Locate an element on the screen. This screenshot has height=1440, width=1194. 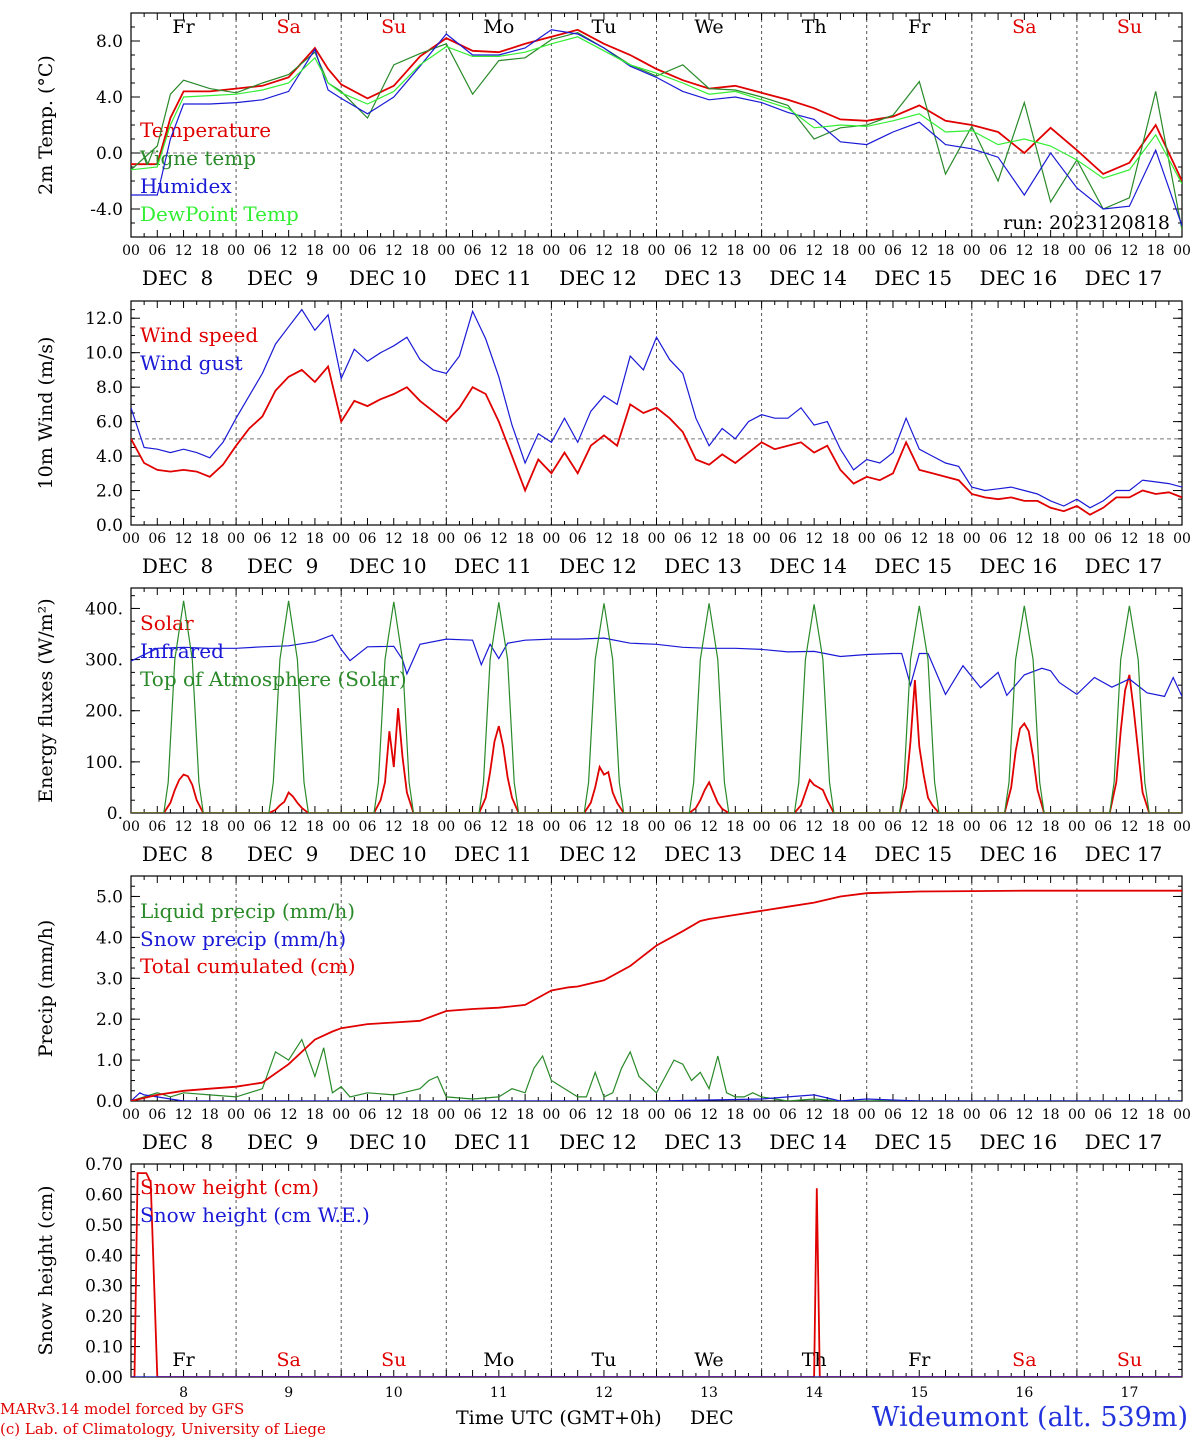
series-line-snow-height-cm is located at coordinates (656, 1274).